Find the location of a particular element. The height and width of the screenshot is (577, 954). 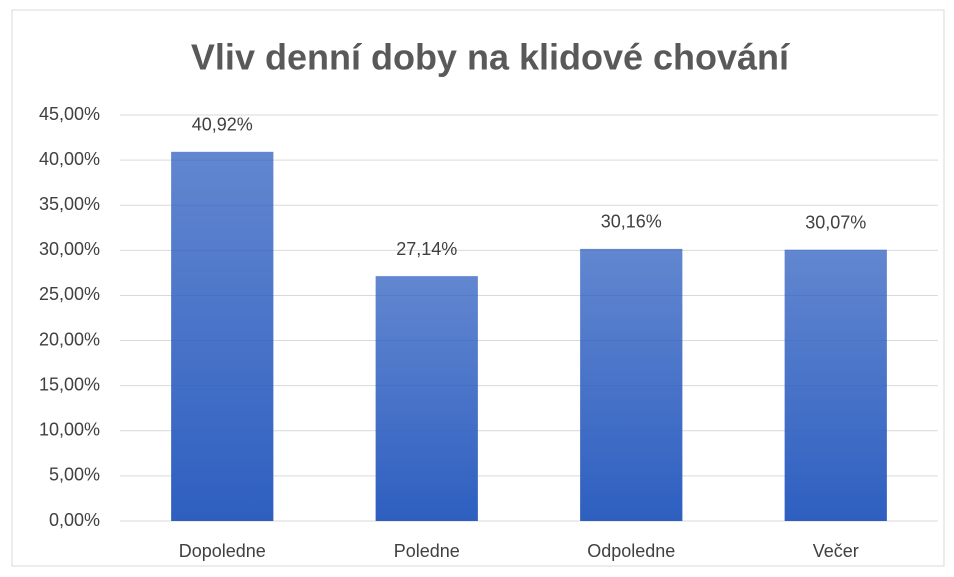

y-tick-label: 35,00% is located at coordinates (69, 204).